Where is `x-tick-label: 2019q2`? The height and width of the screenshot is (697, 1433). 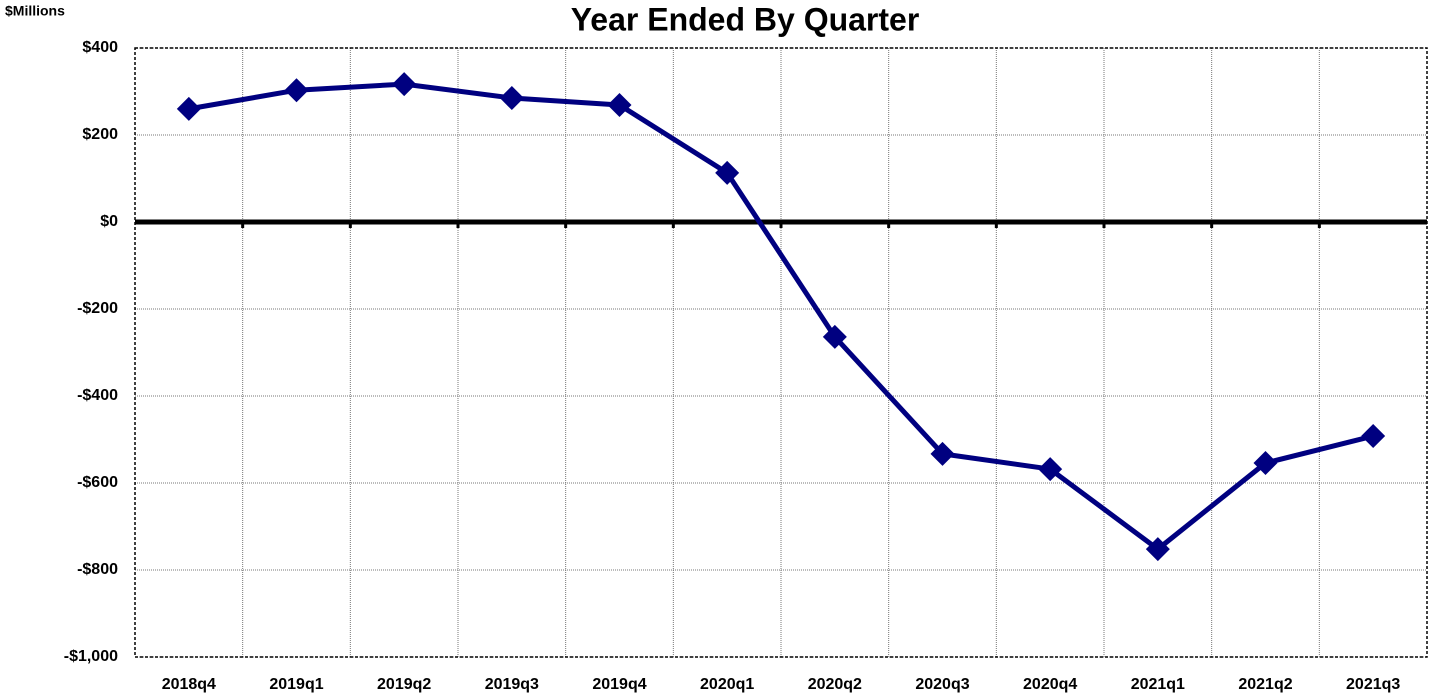 x-tick-label: 2019q2 is located at coordinates (404, 684).